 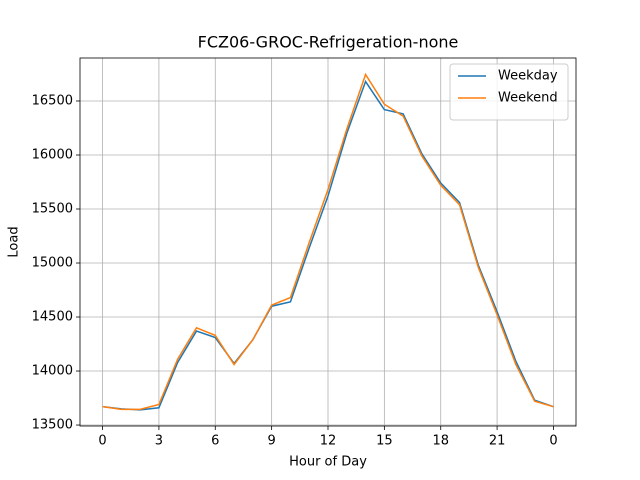 I want to click on y-tick-label: 16000, so click(x=52, y=154).